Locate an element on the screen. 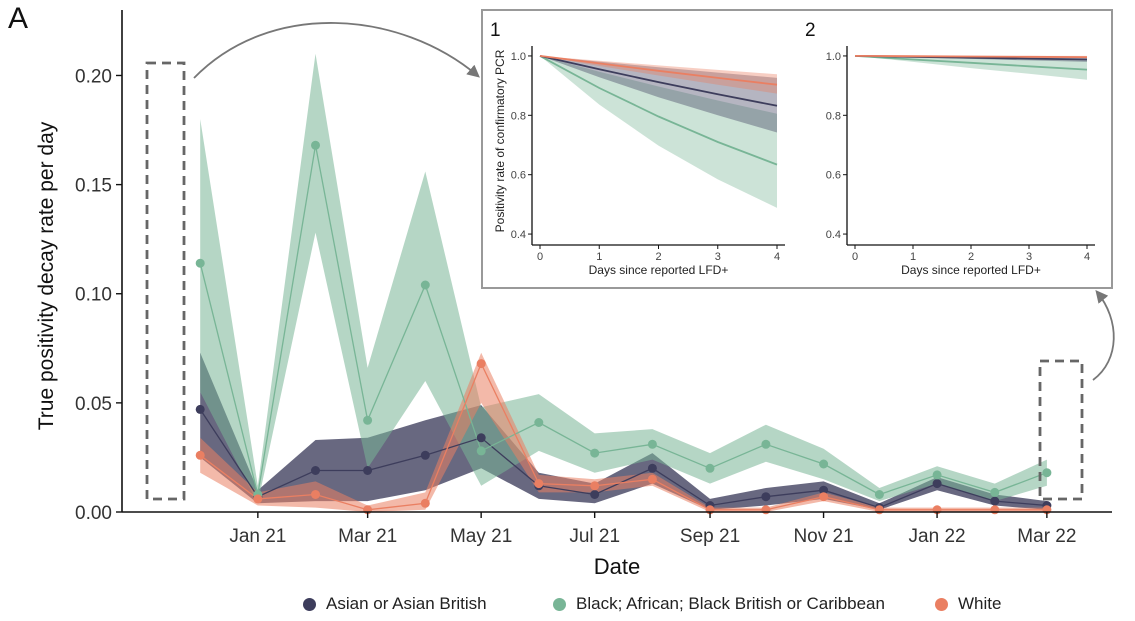 The image size is (1135, 621). highlight-box-early is located at coordinates (165, 281).